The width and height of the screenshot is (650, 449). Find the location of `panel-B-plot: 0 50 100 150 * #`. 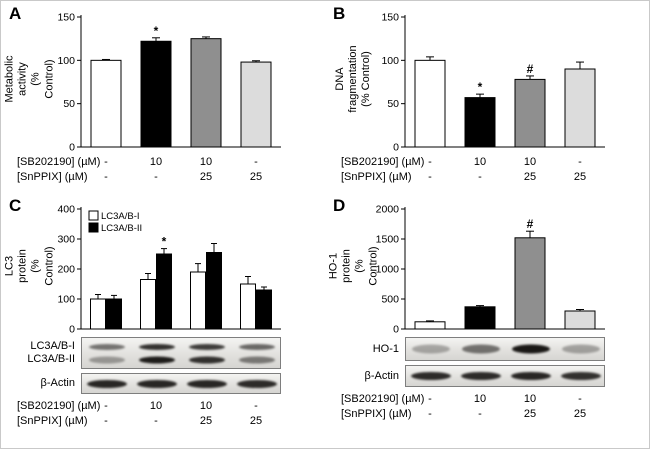

panel-B-plot: 0 50 100 150 * # is located at coordinates (486, 79).